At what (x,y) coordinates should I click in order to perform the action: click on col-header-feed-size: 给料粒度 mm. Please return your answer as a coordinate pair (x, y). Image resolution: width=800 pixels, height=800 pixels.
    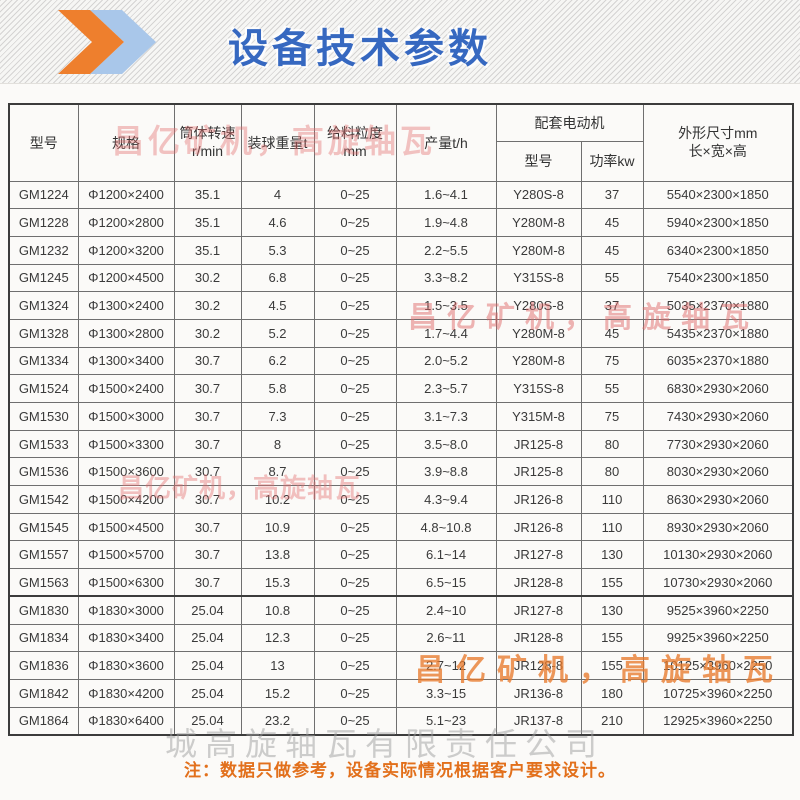
    Looking at the image, I should click on (355, 142).